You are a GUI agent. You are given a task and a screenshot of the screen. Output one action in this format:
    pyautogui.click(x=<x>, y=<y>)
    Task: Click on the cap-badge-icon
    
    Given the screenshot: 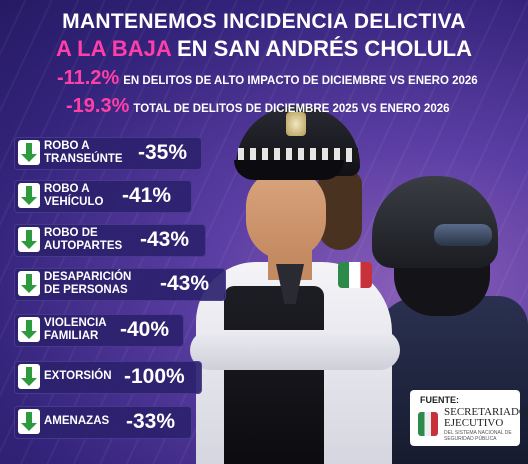 What is the action you would take?
    pyautogui.click(x=296, y=124)
    